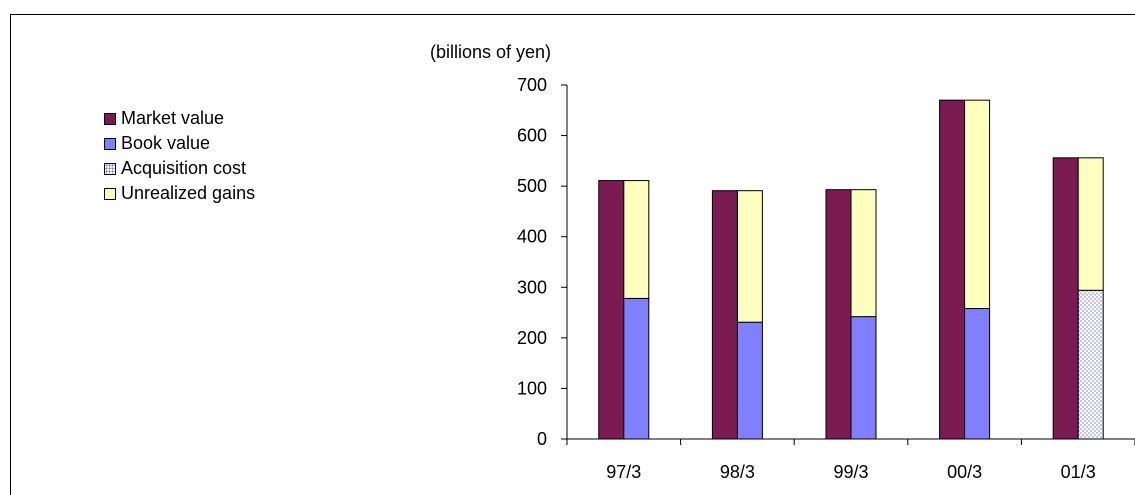 The width and height of the screenshot is (1135, 495). What do you see at coordinates (184, 168) in the screenshot?
I see `legend-label-acquisition-cost: Acquisition cost` at bounding box center [184, 168].